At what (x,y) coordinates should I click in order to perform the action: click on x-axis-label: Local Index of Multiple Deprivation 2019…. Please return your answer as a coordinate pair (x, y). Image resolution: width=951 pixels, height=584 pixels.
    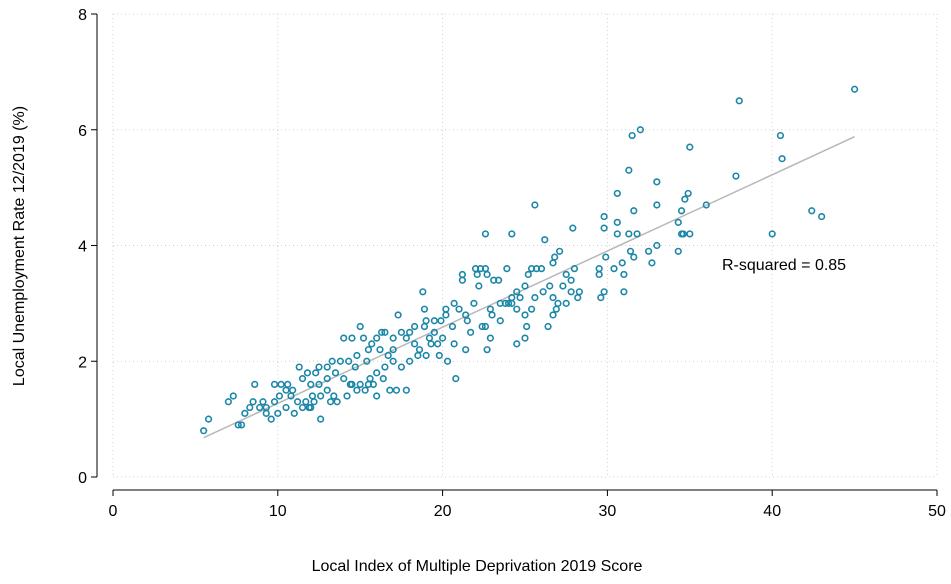
    Looking at the image, I should click on (477, 566).